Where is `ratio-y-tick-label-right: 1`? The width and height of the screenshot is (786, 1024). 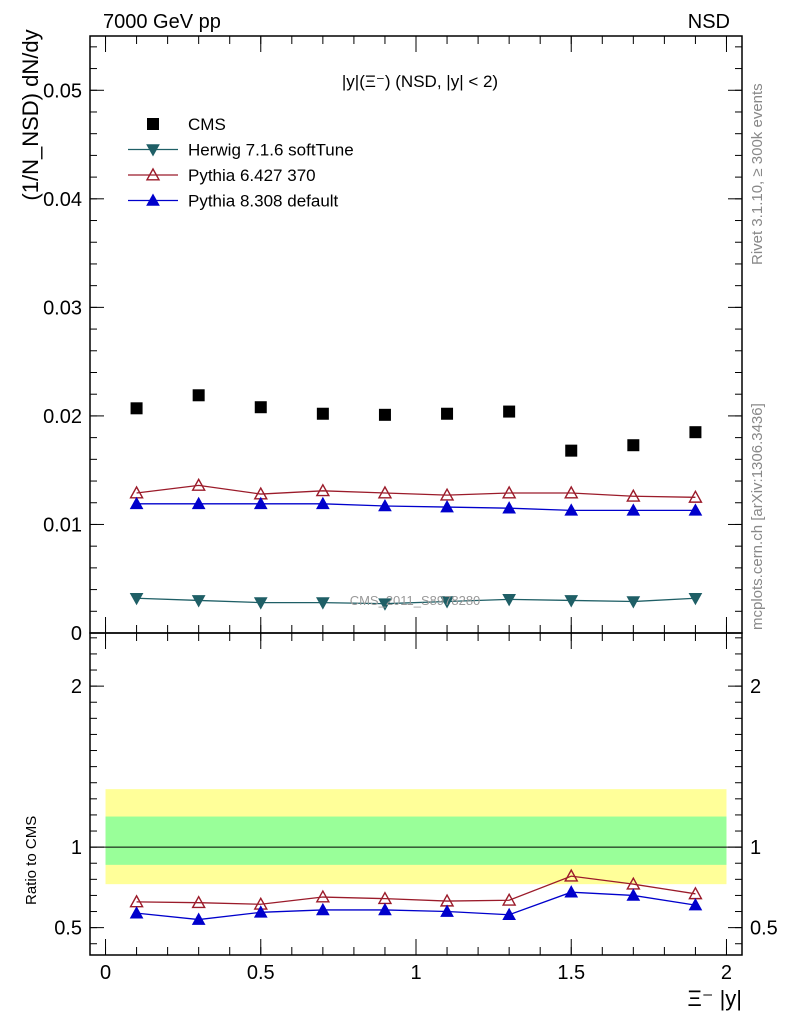
ratio-y-tick-label-right: 1 is located at coordinates (755, 848).